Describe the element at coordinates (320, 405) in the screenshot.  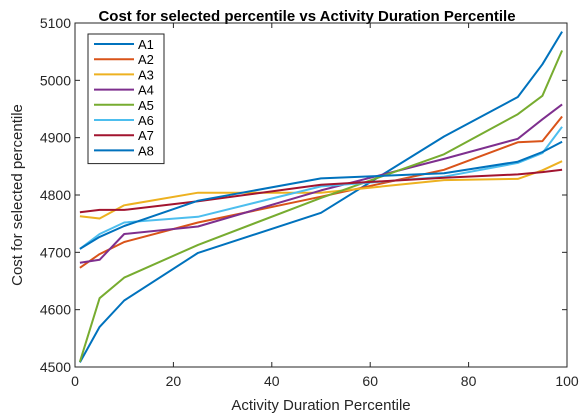
I see `x-axis-label: Activity Duration Percentile` at that location.